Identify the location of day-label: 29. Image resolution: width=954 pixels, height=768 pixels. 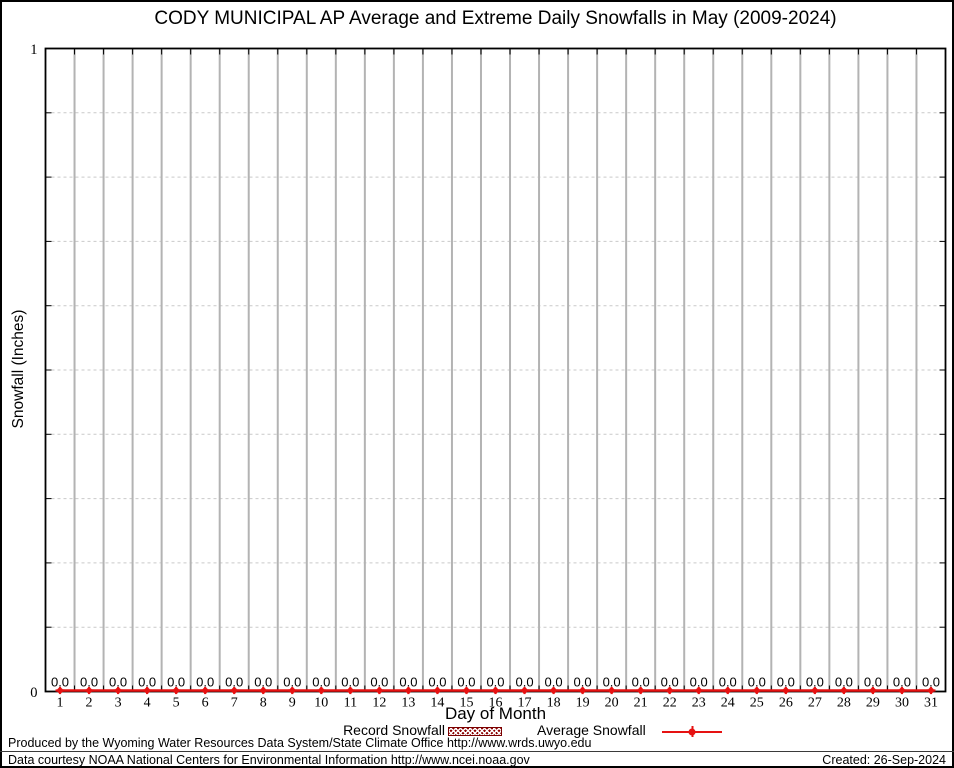
(873, 703).